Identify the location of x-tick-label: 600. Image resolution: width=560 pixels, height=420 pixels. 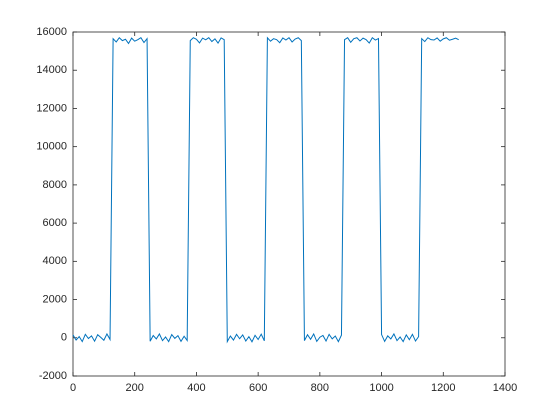
(258, 388).